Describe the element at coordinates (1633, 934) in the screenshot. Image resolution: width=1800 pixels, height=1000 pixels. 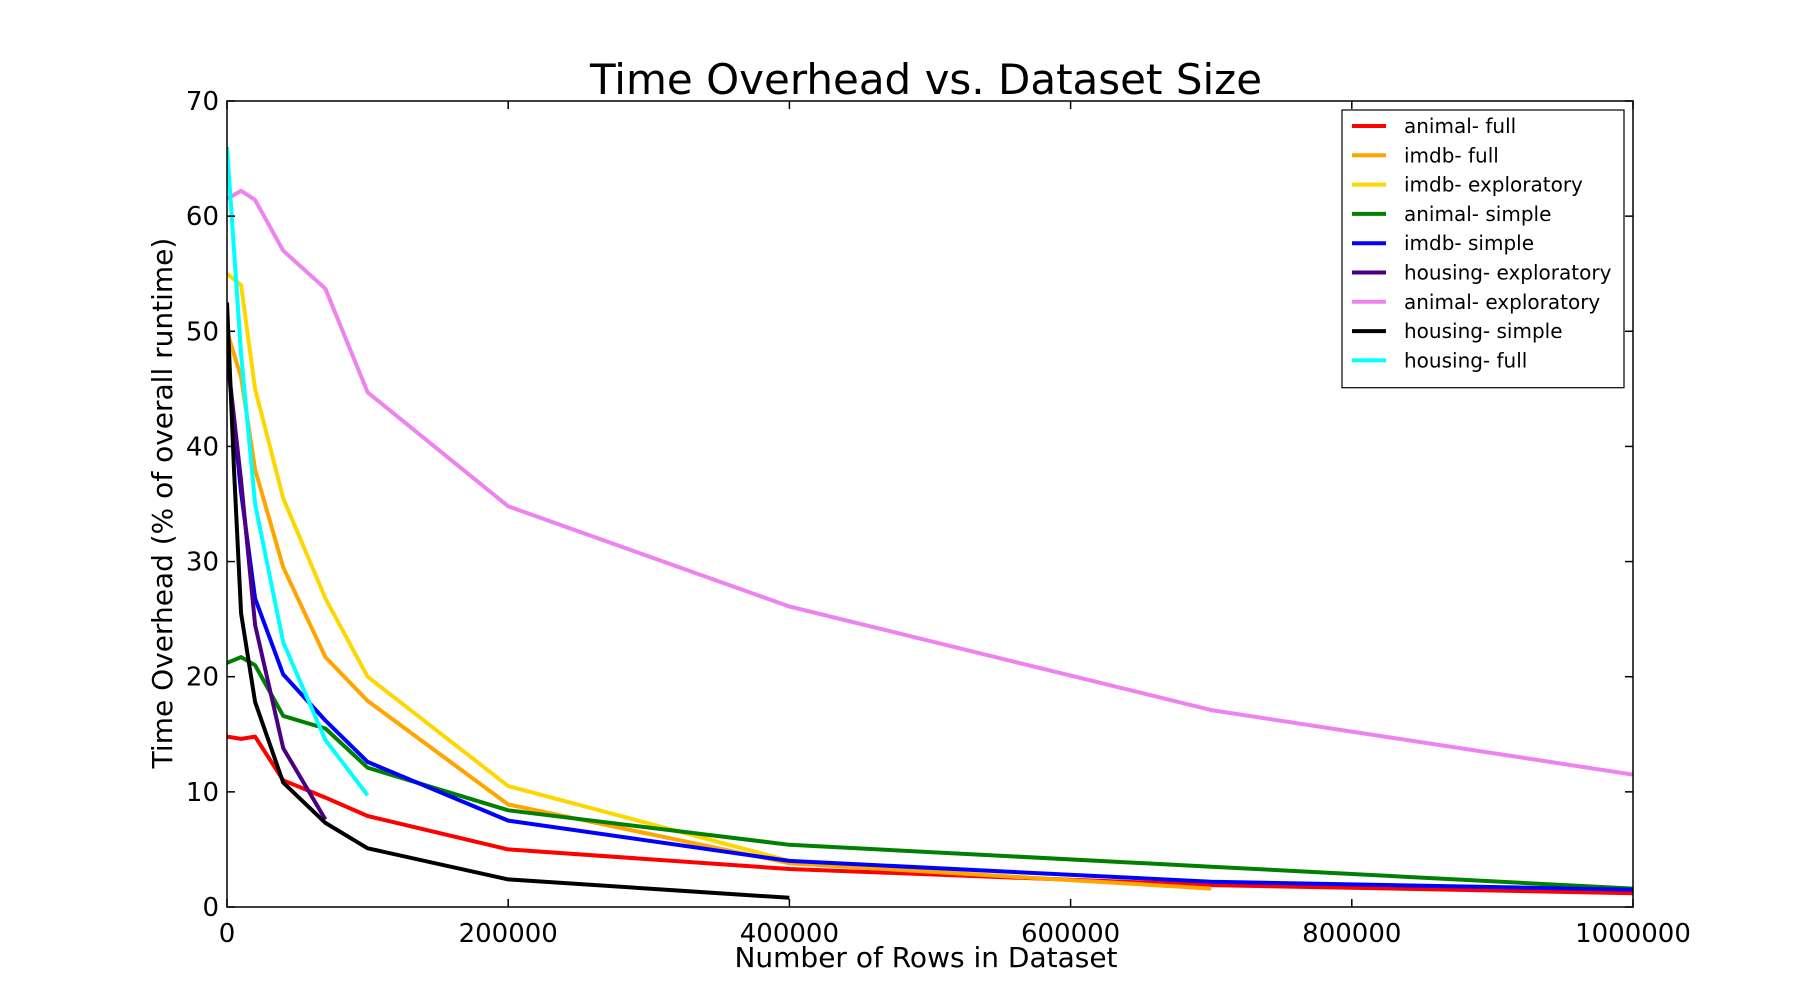
I see `x-tick-label-5: 1000000` at that location.